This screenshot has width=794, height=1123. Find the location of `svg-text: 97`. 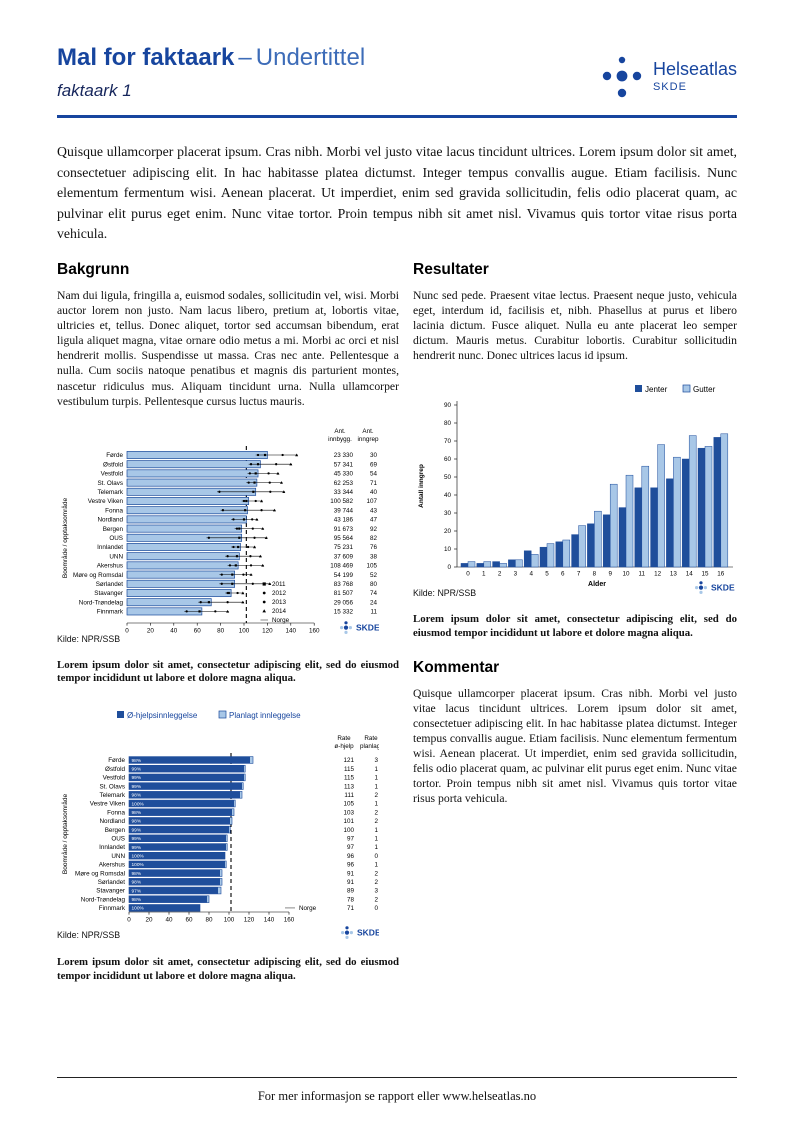

svg-text: 97 is located at coordinates (351, 847).